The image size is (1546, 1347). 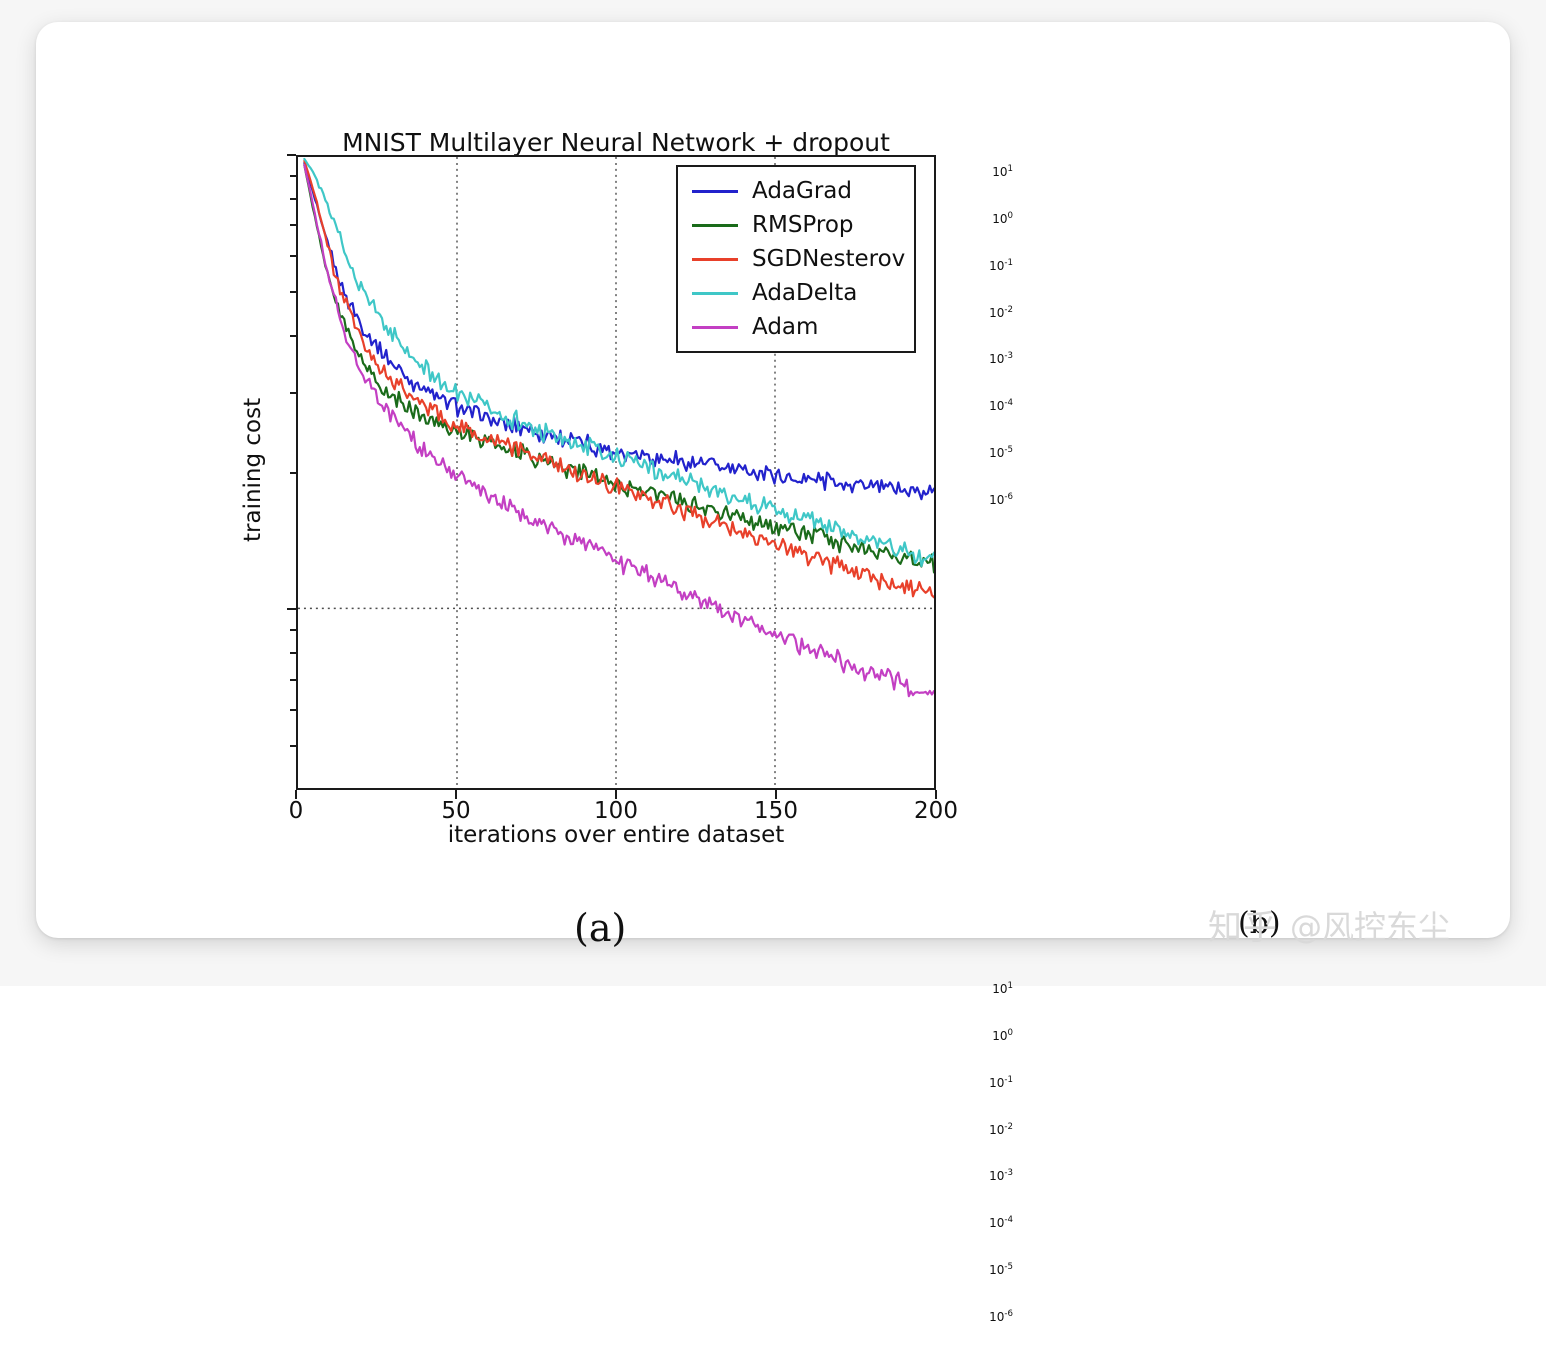 I want to click on legend-item: Adam, so click(x=796, y=327).